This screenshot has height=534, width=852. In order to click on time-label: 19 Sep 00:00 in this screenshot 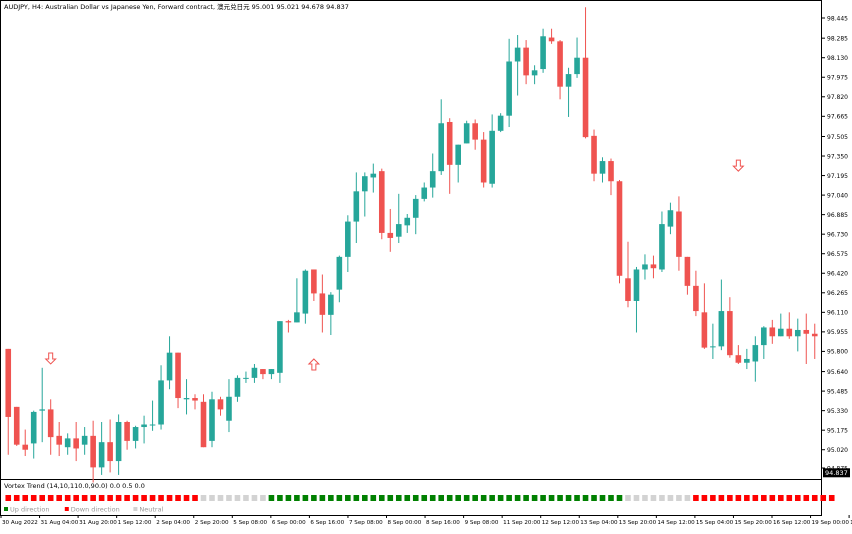, I will do `click(831, 523)`.